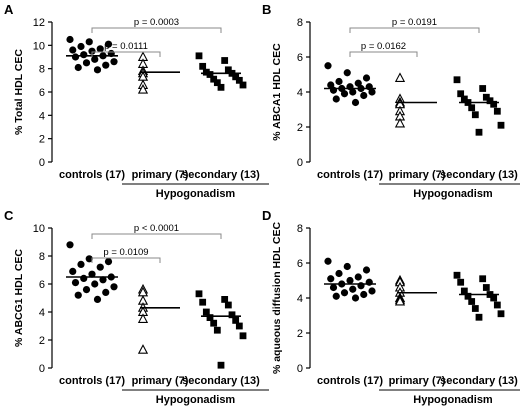 Image resolution: width=520 pixels, height=406 pixels. What do you see at coordinates (39, 23) in the screenshot?
I see `y-tick-label: 12` at bounding box center [39, 23].